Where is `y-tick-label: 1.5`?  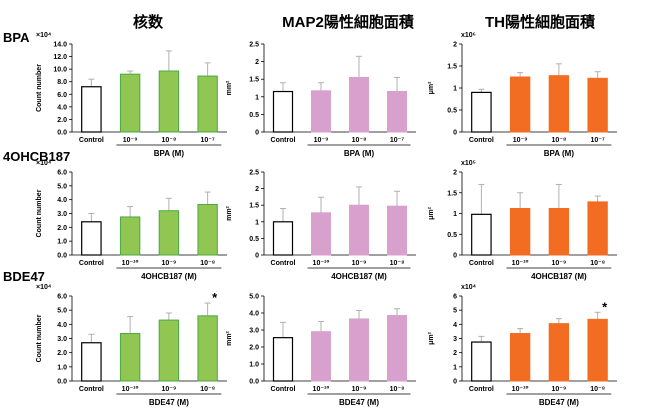
y-tick-label: 1.5 is located at coordinates (452, 193).